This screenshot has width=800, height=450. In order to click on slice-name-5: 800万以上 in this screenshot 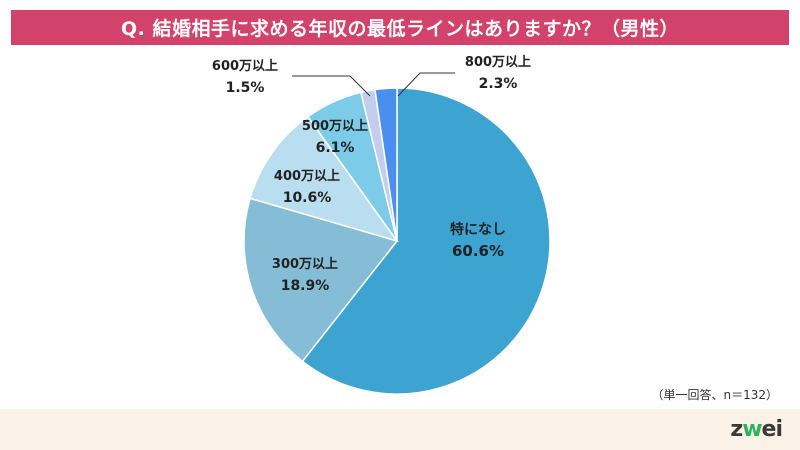, I will do `click(498, 62)`.